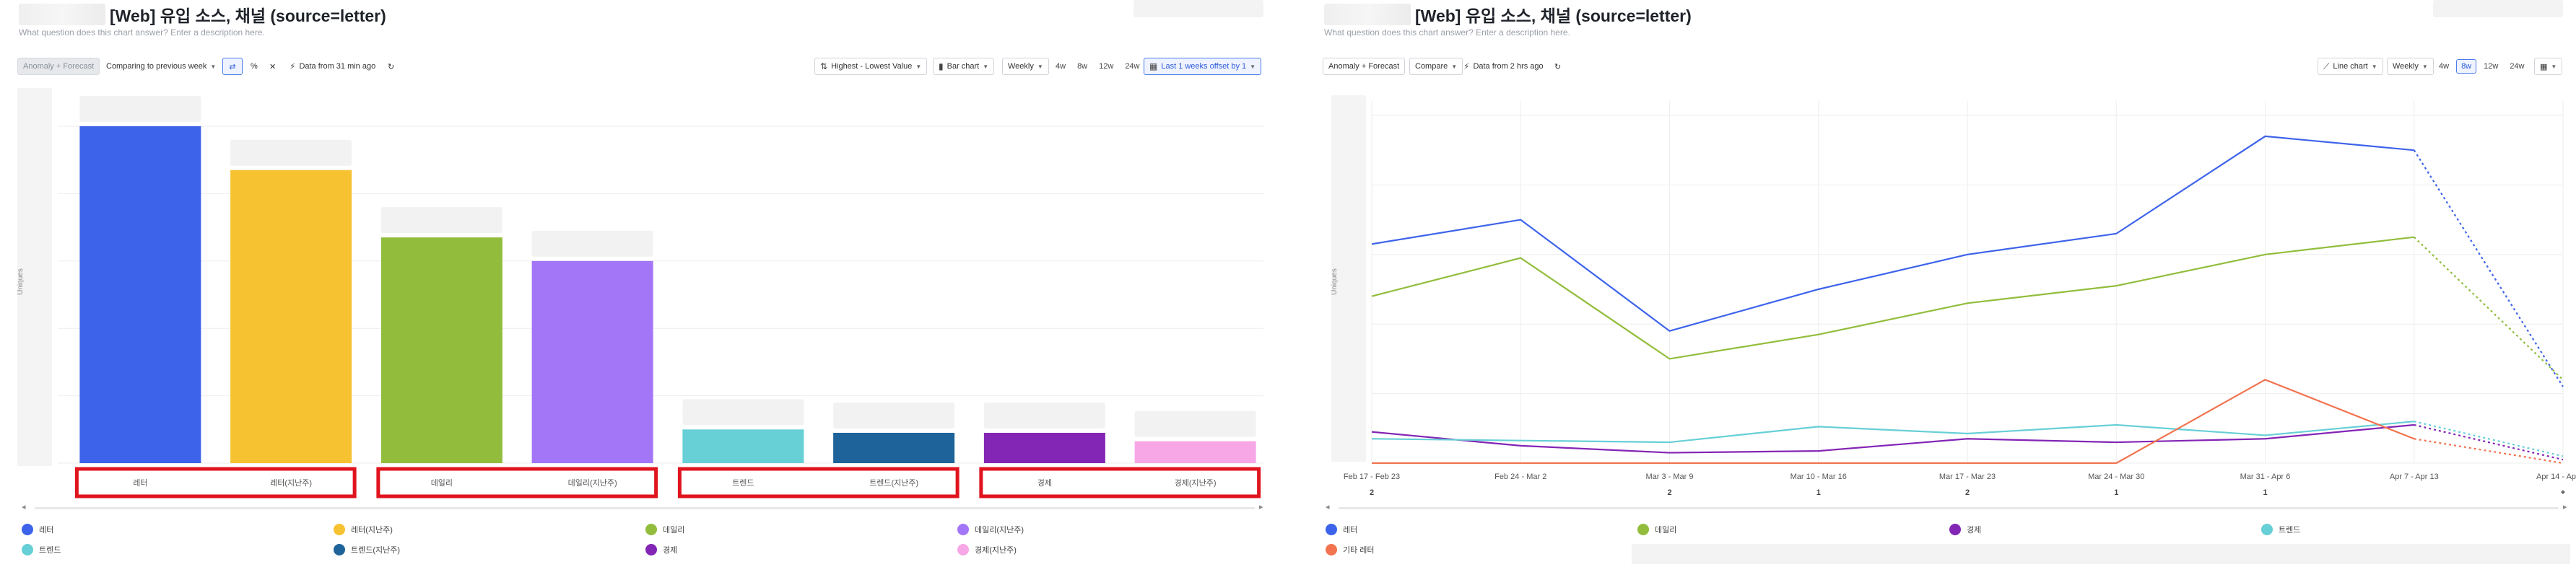 The height and width of the screenshot is (580, 2576). I want to click on annotation-count: 1, so click(1818, 493).